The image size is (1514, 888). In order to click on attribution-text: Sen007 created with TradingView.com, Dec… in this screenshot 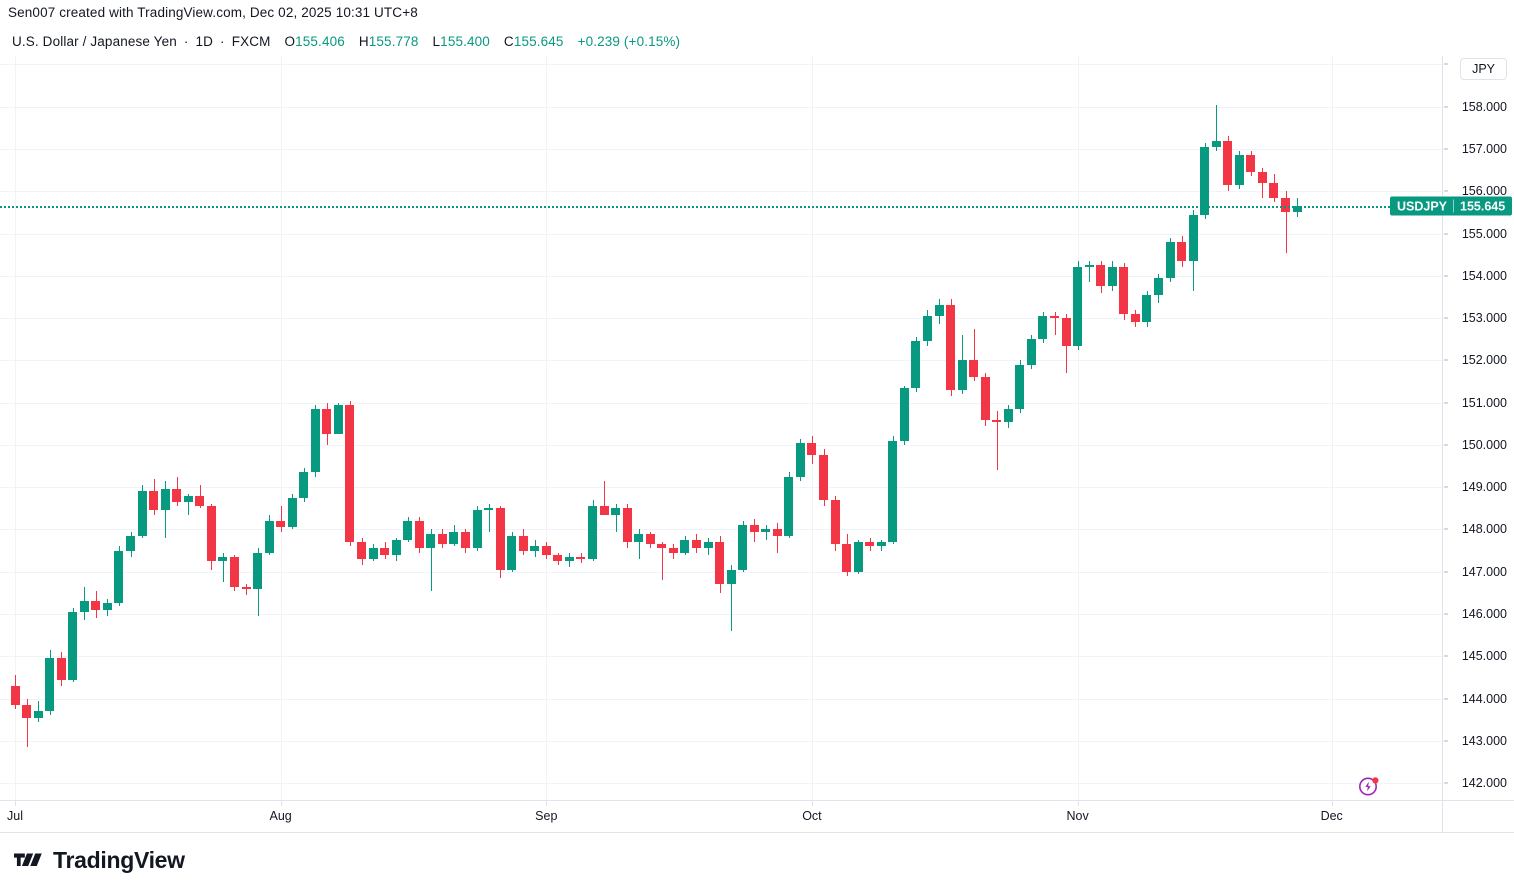, I will do `click(213, 12)`.